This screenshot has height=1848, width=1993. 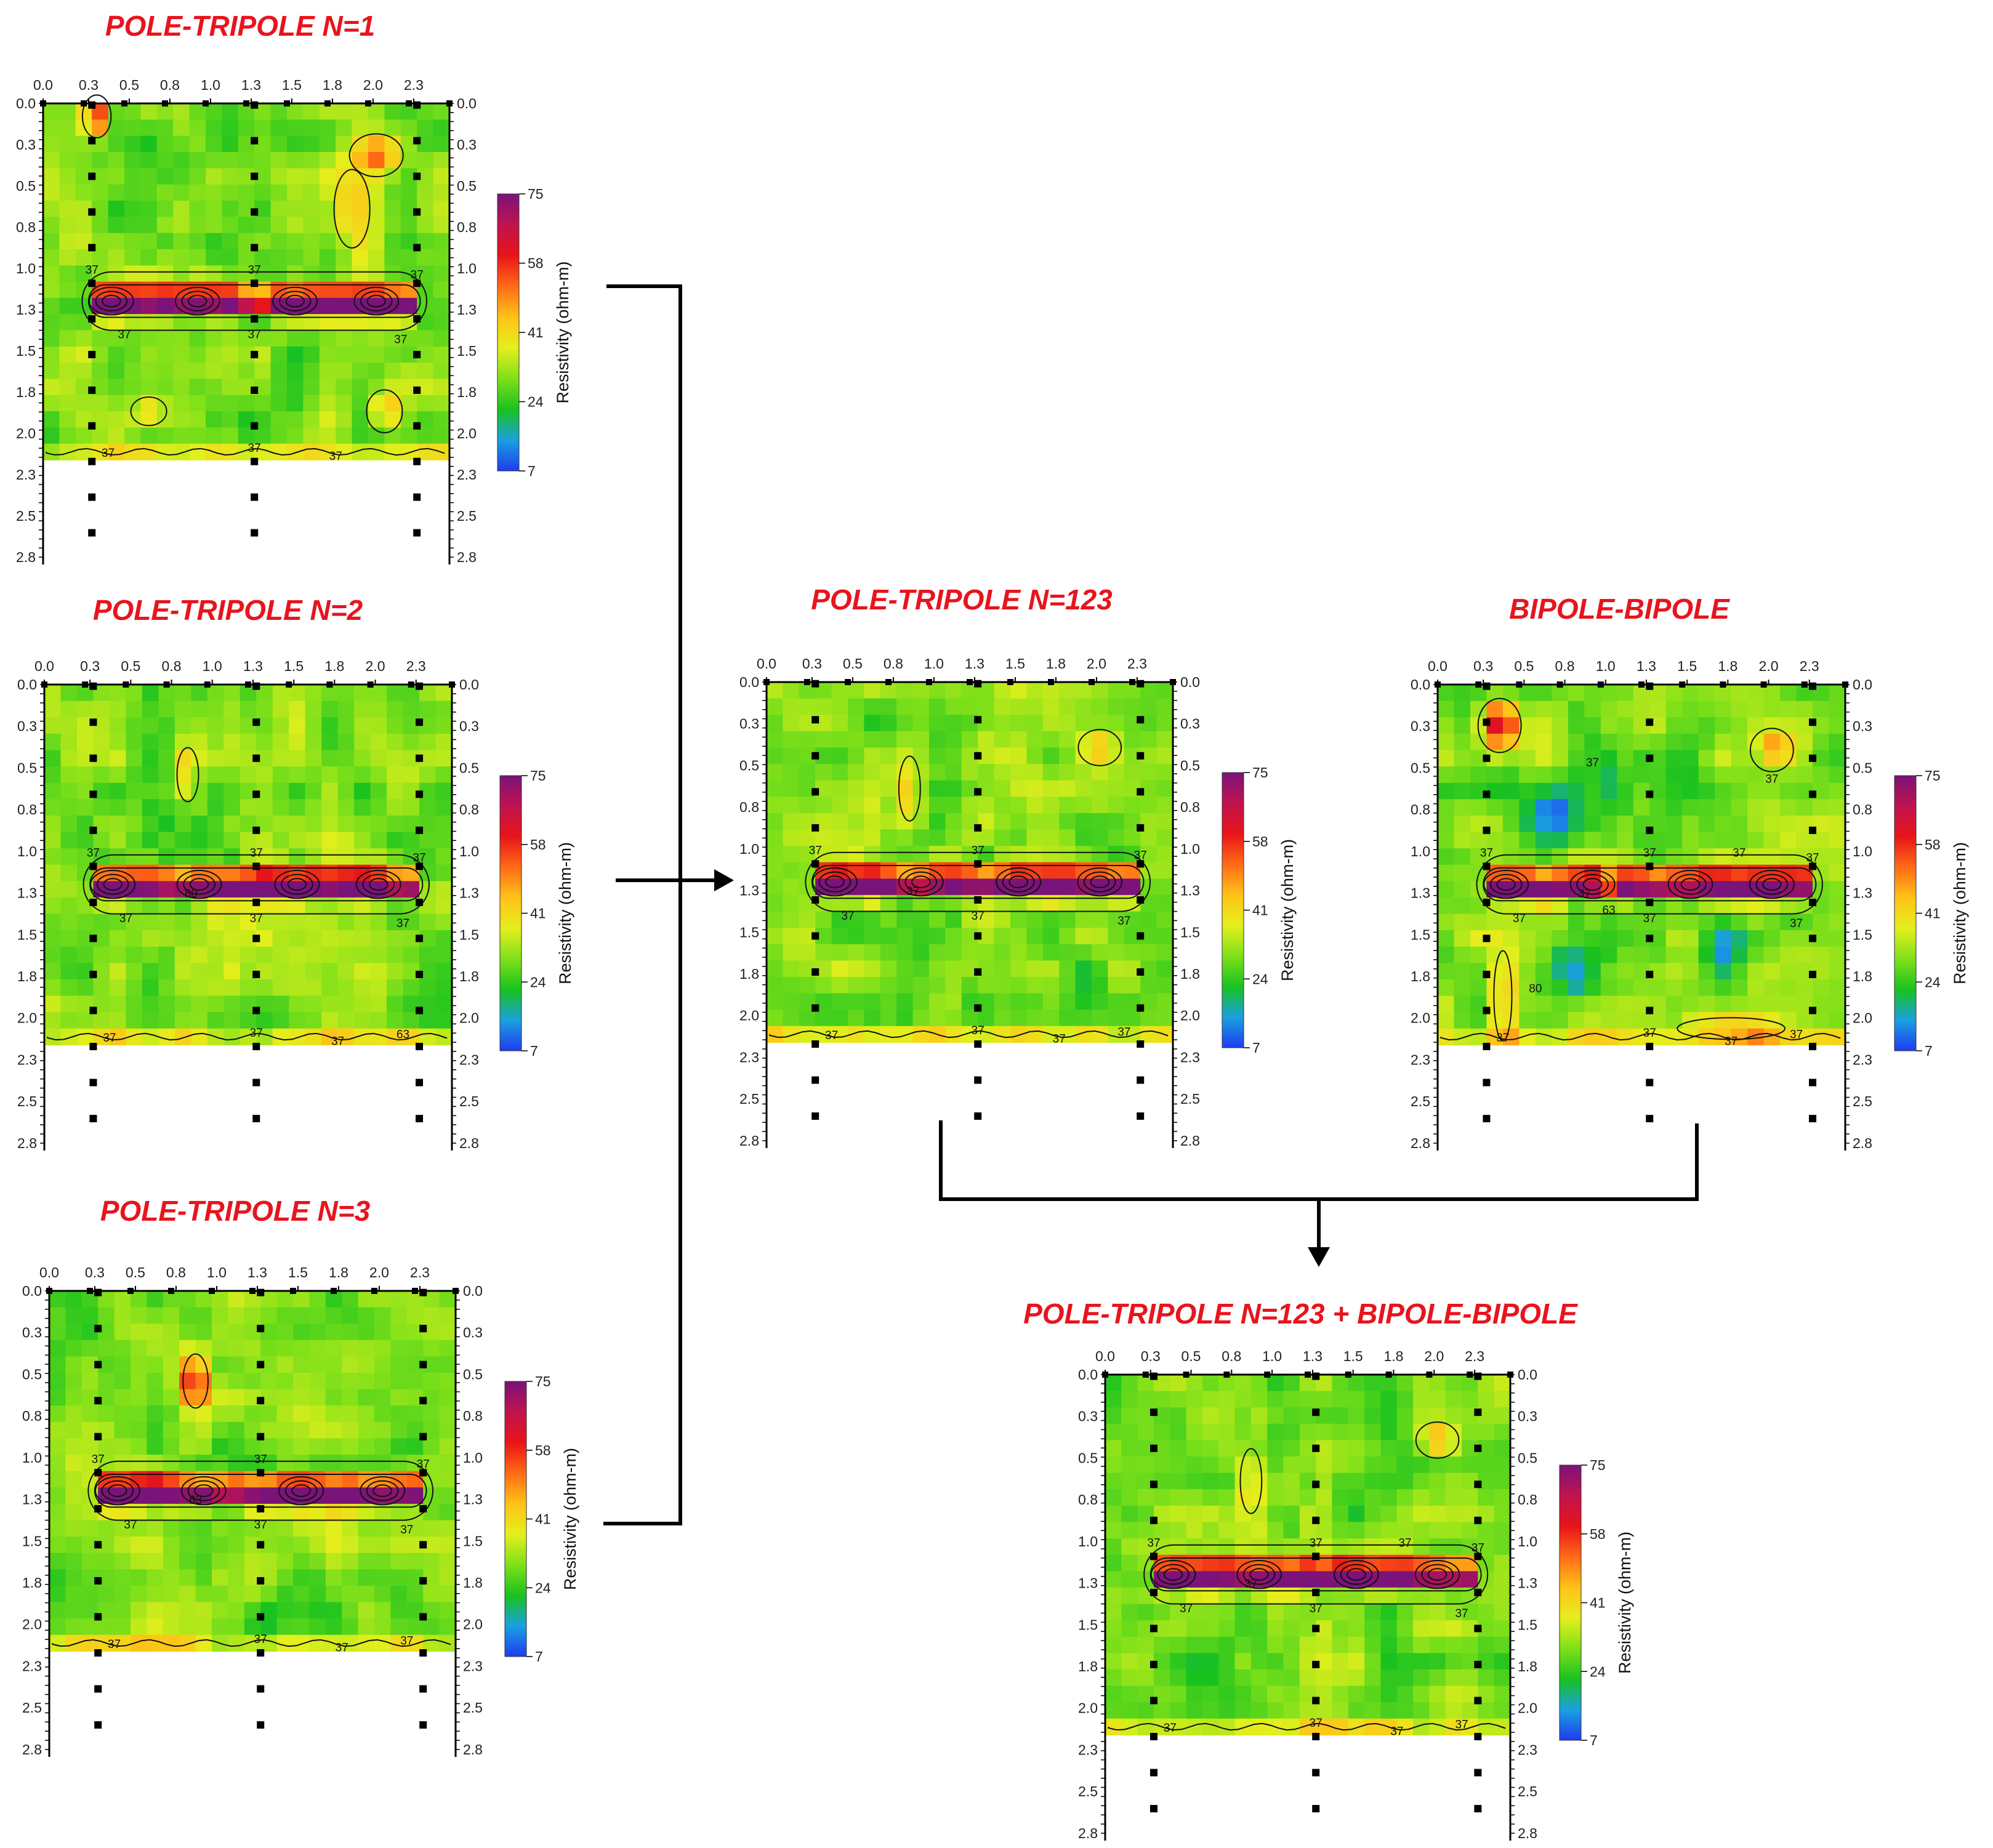 What do you see at coordinates (1420, 1059) in the screenshot?
I see `y-tick-label-left: 2.3` at bounding box center [1420, 1059].